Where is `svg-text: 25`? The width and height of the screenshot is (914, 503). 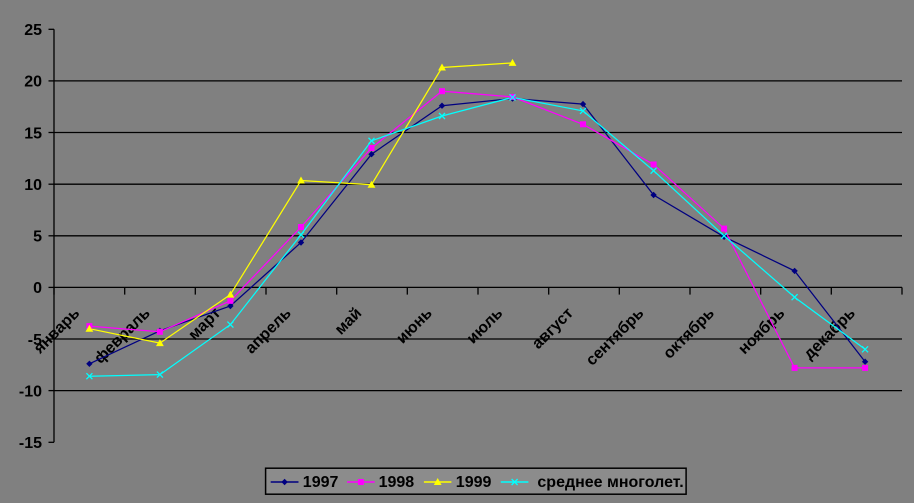
svg-text: 25 is located at coordinates (33, 30).